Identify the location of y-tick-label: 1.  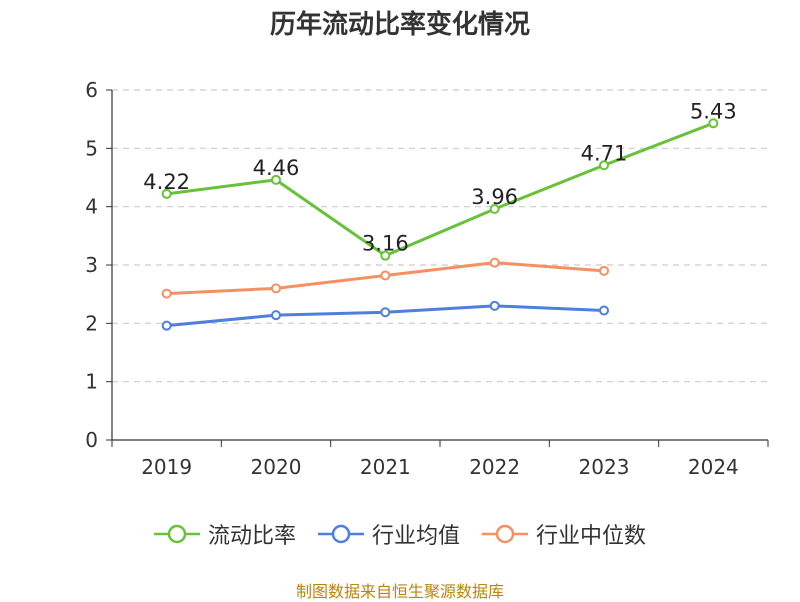
(91, 382).